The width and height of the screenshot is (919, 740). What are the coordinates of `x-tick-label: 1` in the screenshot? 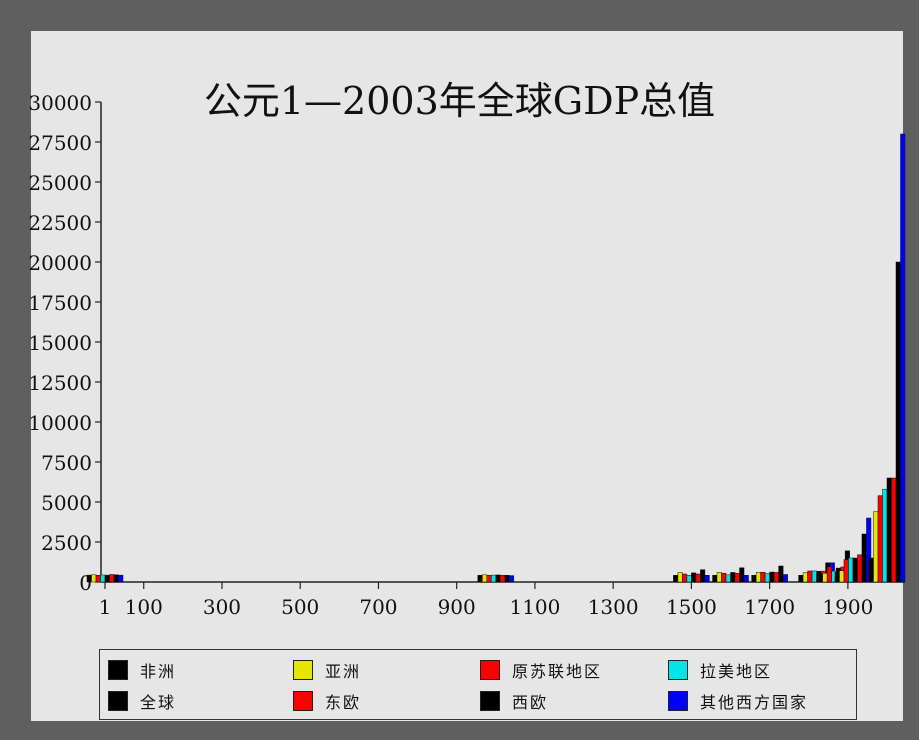 It's located at (105, 607).